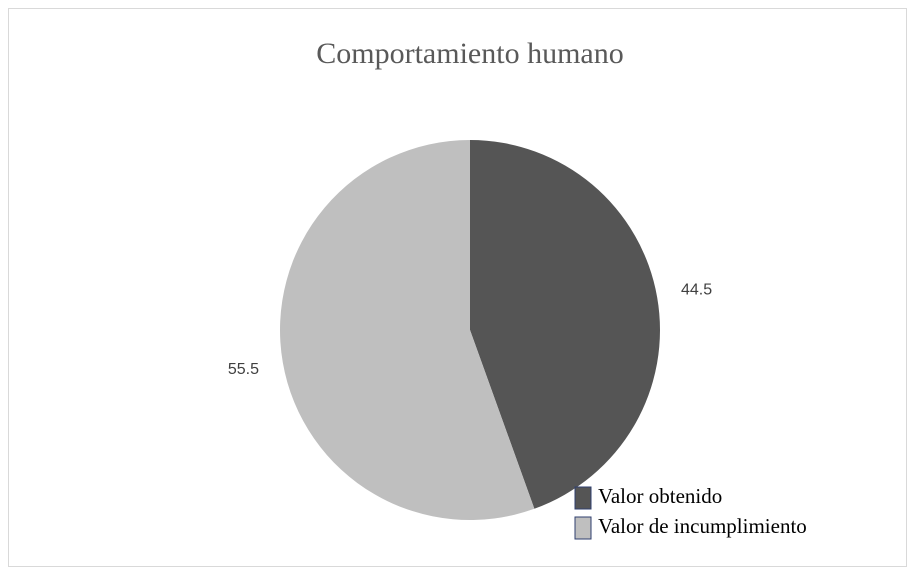 The width and height of the screenshot is (915, 575). I want to click on data-label: 44.5, so click(696, 290).